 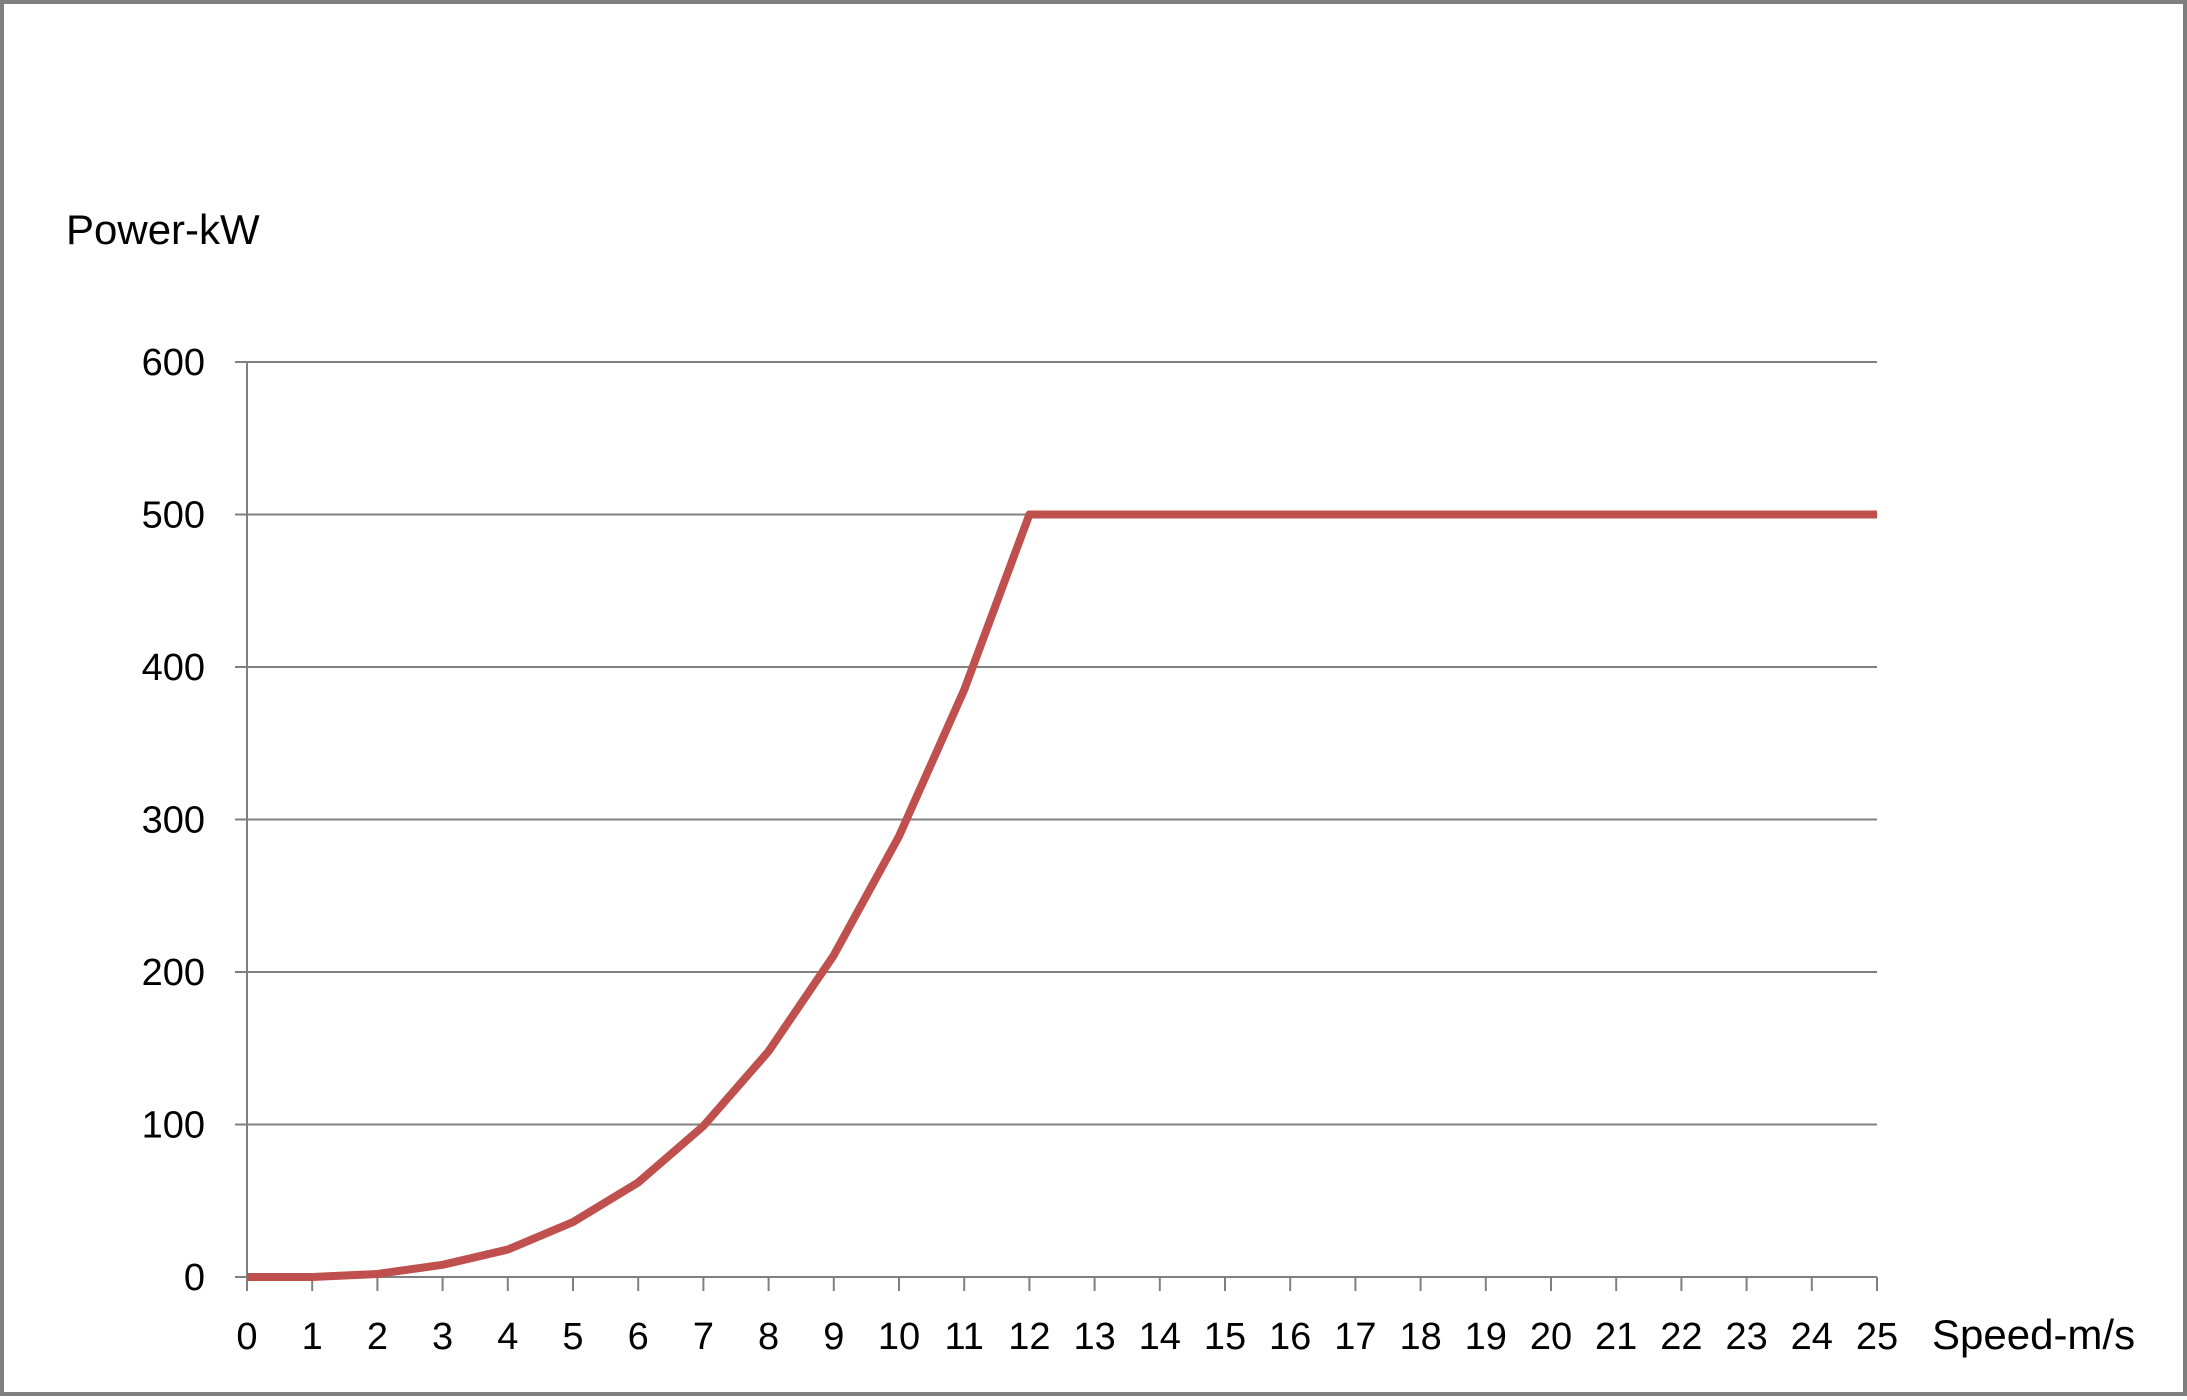 I want to click on x-tick-label: 4, so click(x=507, y=1337).